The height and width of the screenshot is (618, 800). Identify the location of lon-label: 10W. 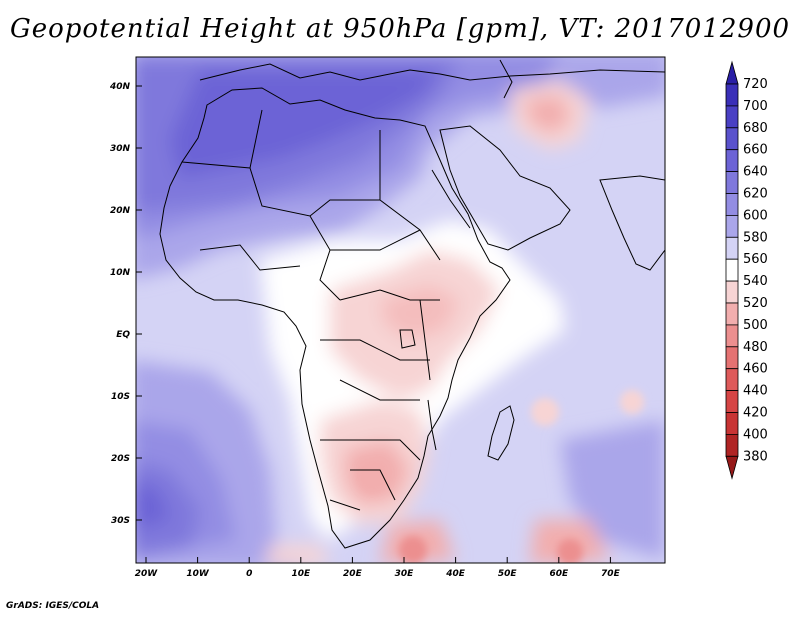
(198, 574).